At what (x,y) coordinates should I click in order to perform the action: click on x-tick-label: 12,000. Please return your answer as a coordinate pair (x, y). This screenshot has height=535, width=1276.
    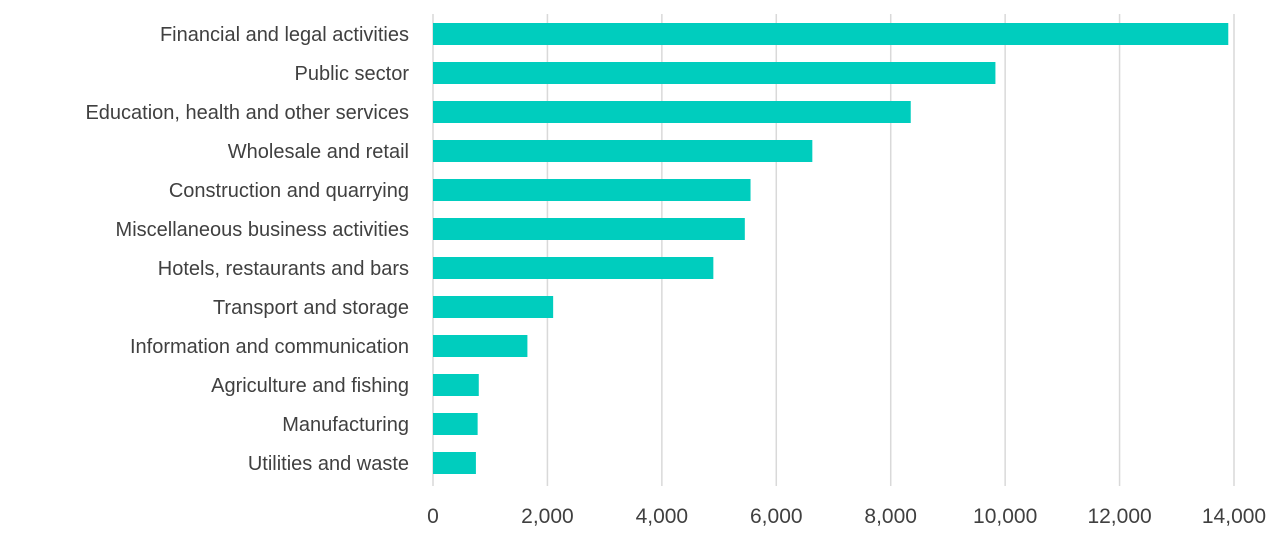
    Looking at the image, I should click on (1119, 516).